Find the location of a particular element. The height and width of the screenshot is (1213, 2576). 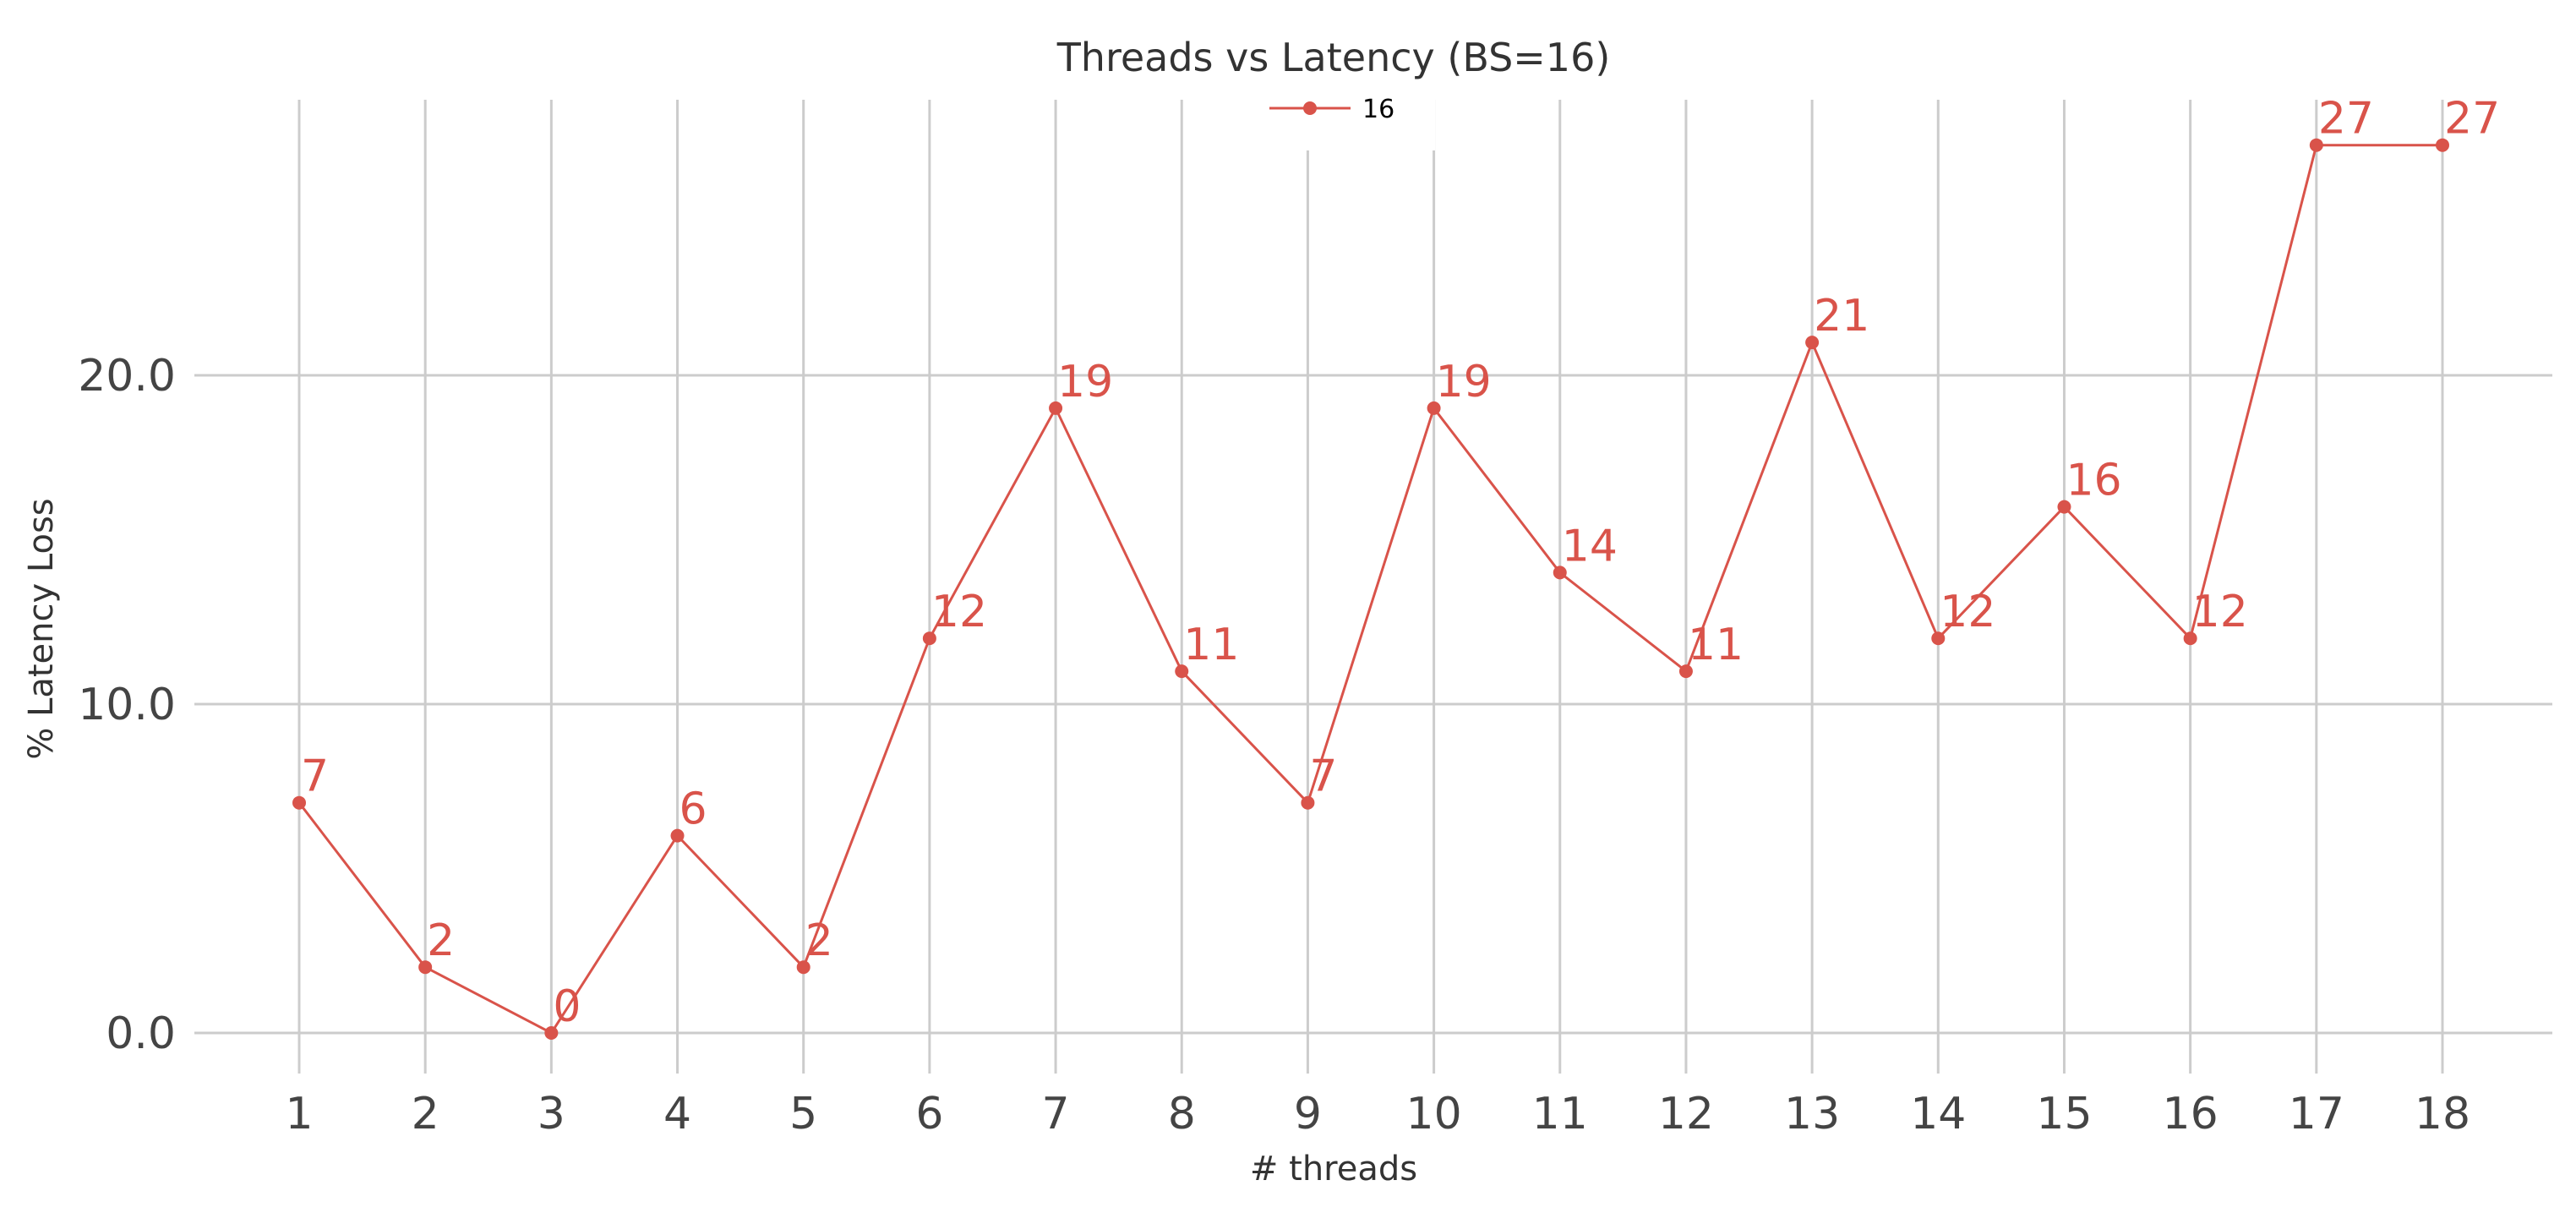

x-tick-label: 16 is located at coordinates (2191, 1114).